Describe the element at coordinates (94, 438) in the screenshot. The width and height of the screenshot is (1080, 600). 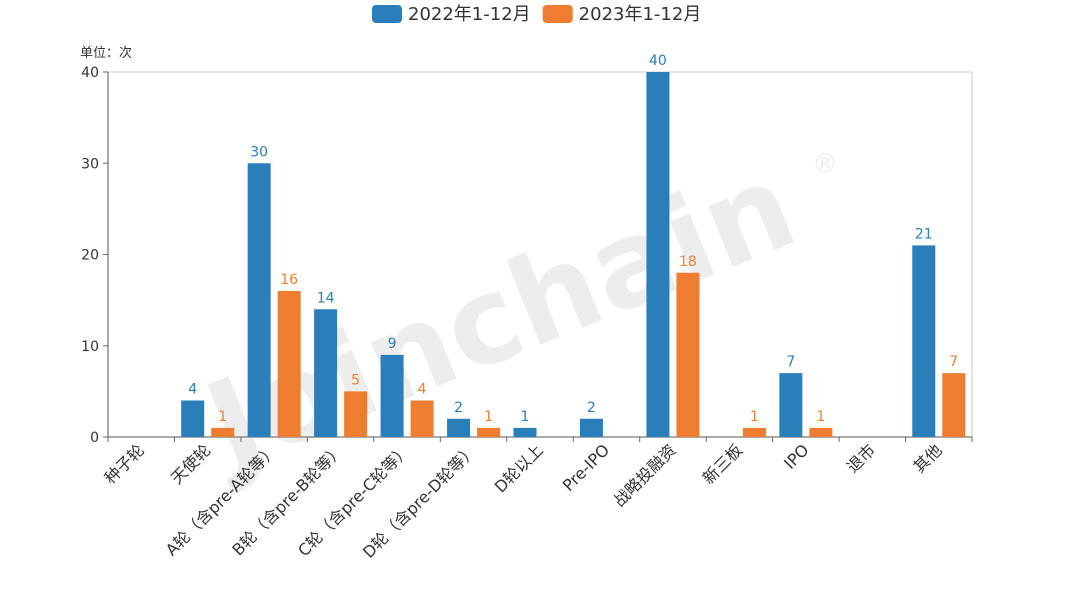
I see `y-tick-label: 0` at that location.